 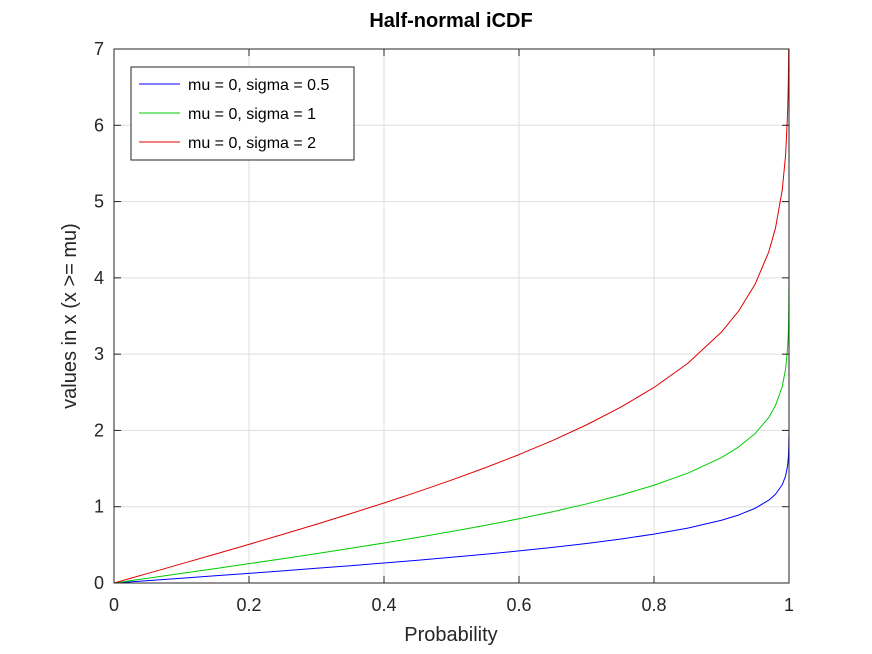 What do you see at coordinates (99, 430) in the screenshot?
I see `y-tick-label: 2` at bounding box center [99, 430].